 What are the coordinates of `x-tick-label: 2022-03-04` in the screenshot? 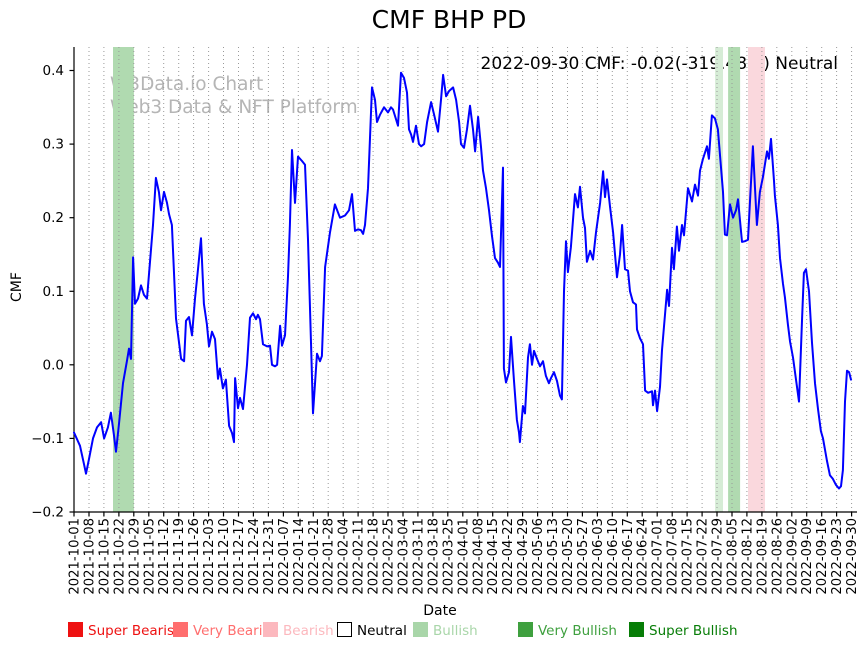 It's located at (404, 556).